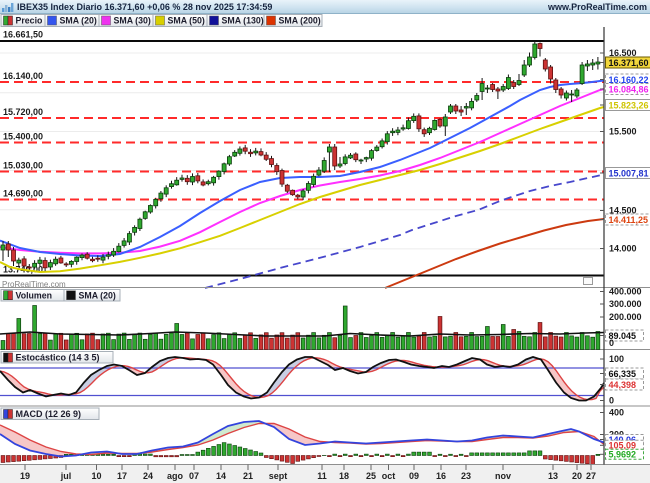 The image size is (650, 483). Describe the element at coordinates (616, 413) in the screenshot. I see `svg-text: 400` at that location.